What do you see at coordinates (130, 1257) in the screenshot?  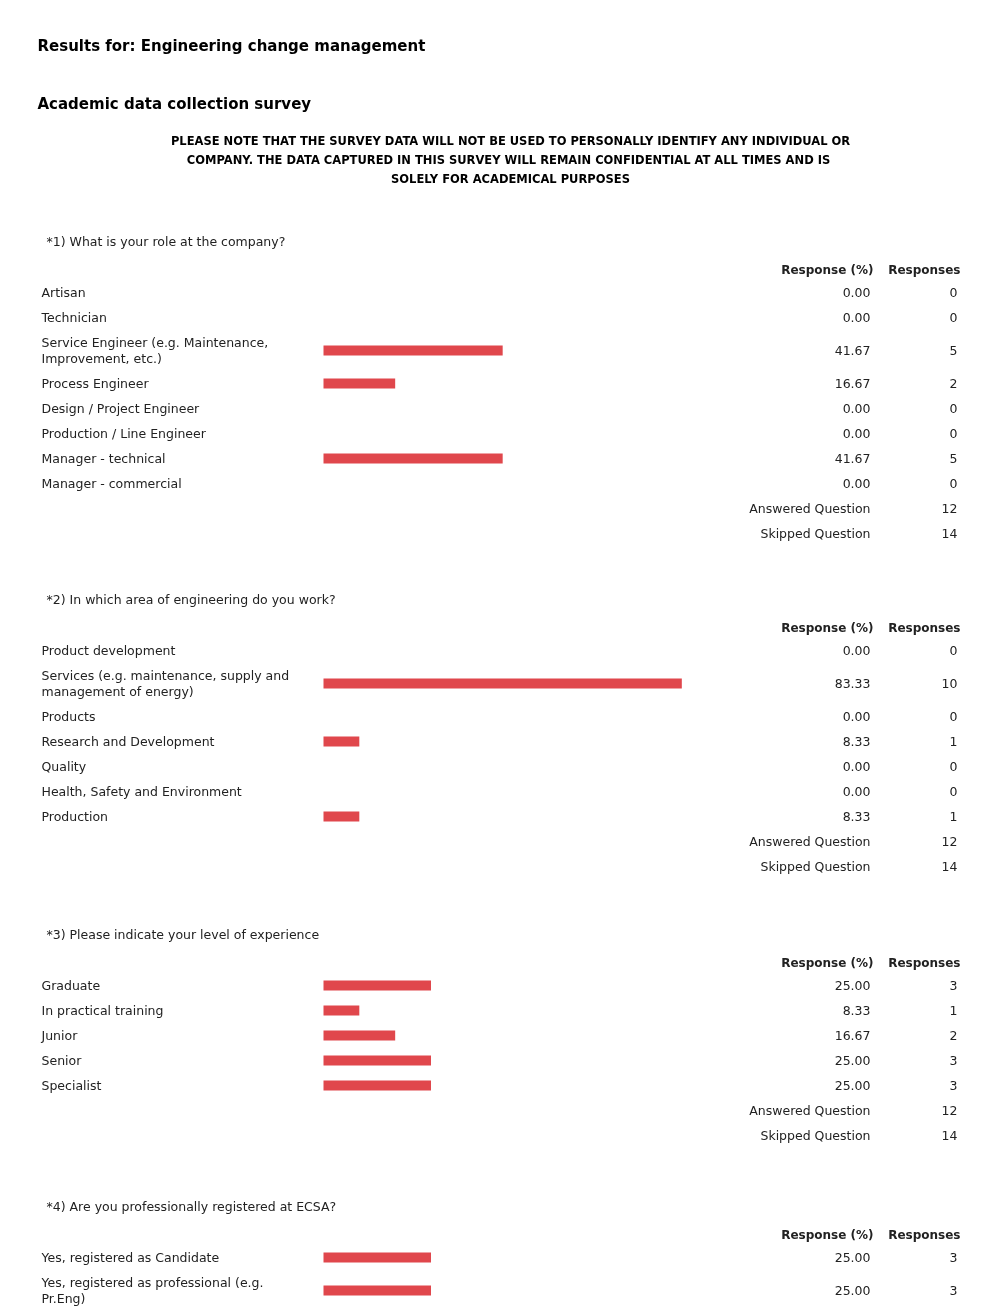 I see `category-label: Yes, registered as Candidate` at bounding box center [130, 1257].